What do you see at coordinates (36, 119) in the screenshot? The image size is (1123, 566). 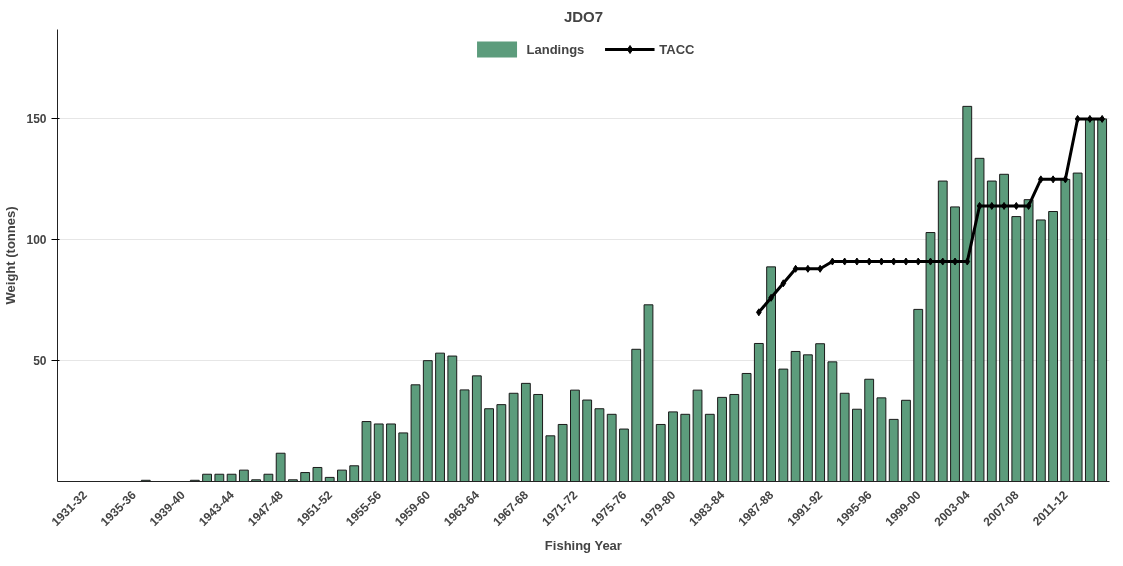 I see `y-tick-label: 150` at bounding box center [36, 119].